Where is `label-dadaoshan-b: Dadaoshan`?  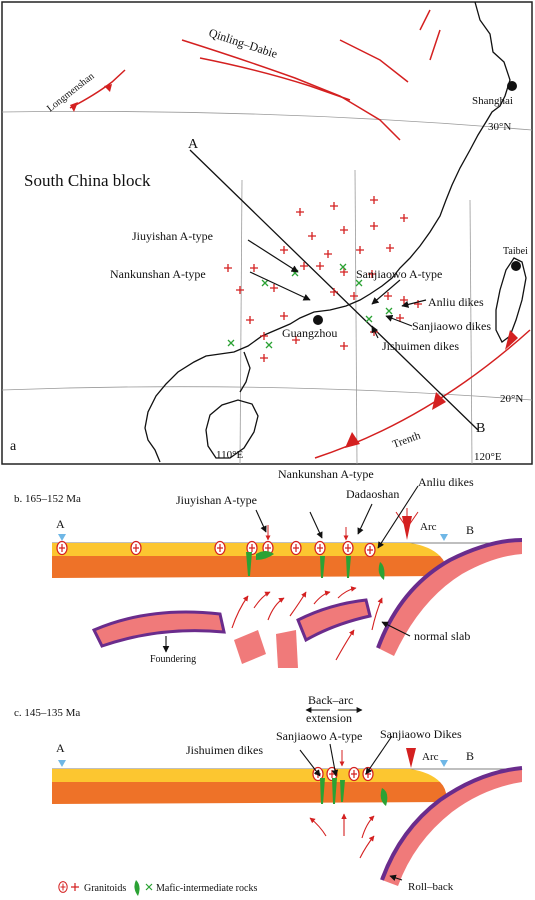 label-dadaoshan-b: Dadaoshan is located at coordinates (372, 494).